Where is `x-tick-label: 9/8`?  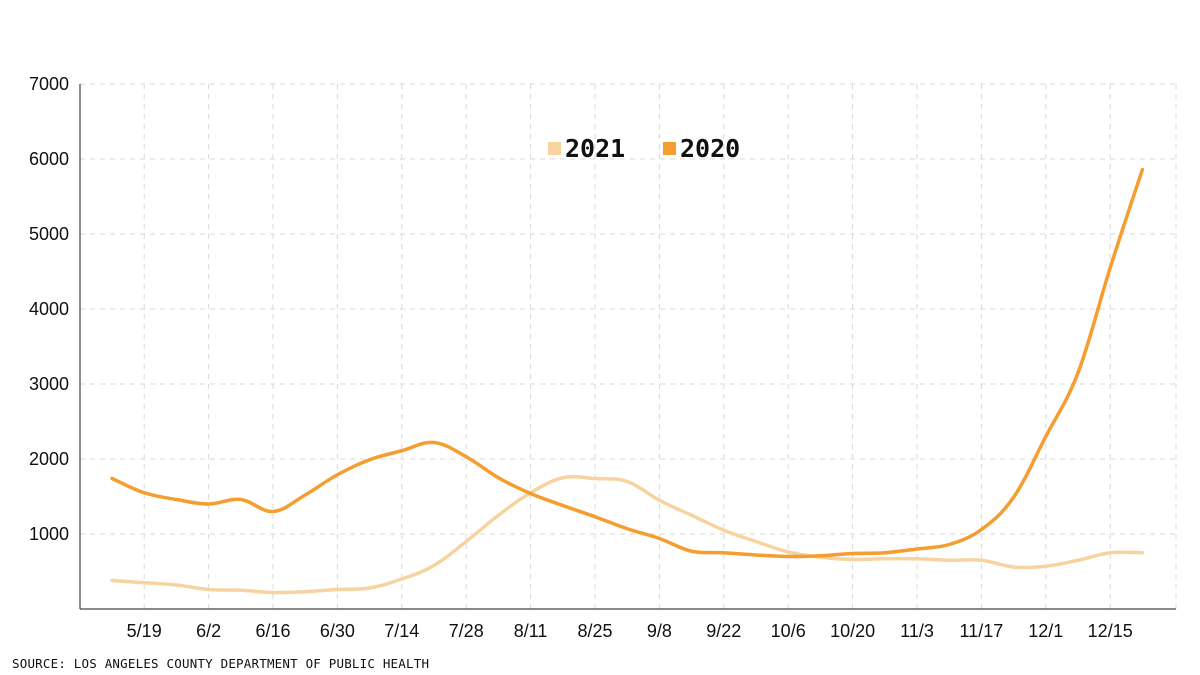
x-tick-label: 9/8 is located at coordinates (659, 631).